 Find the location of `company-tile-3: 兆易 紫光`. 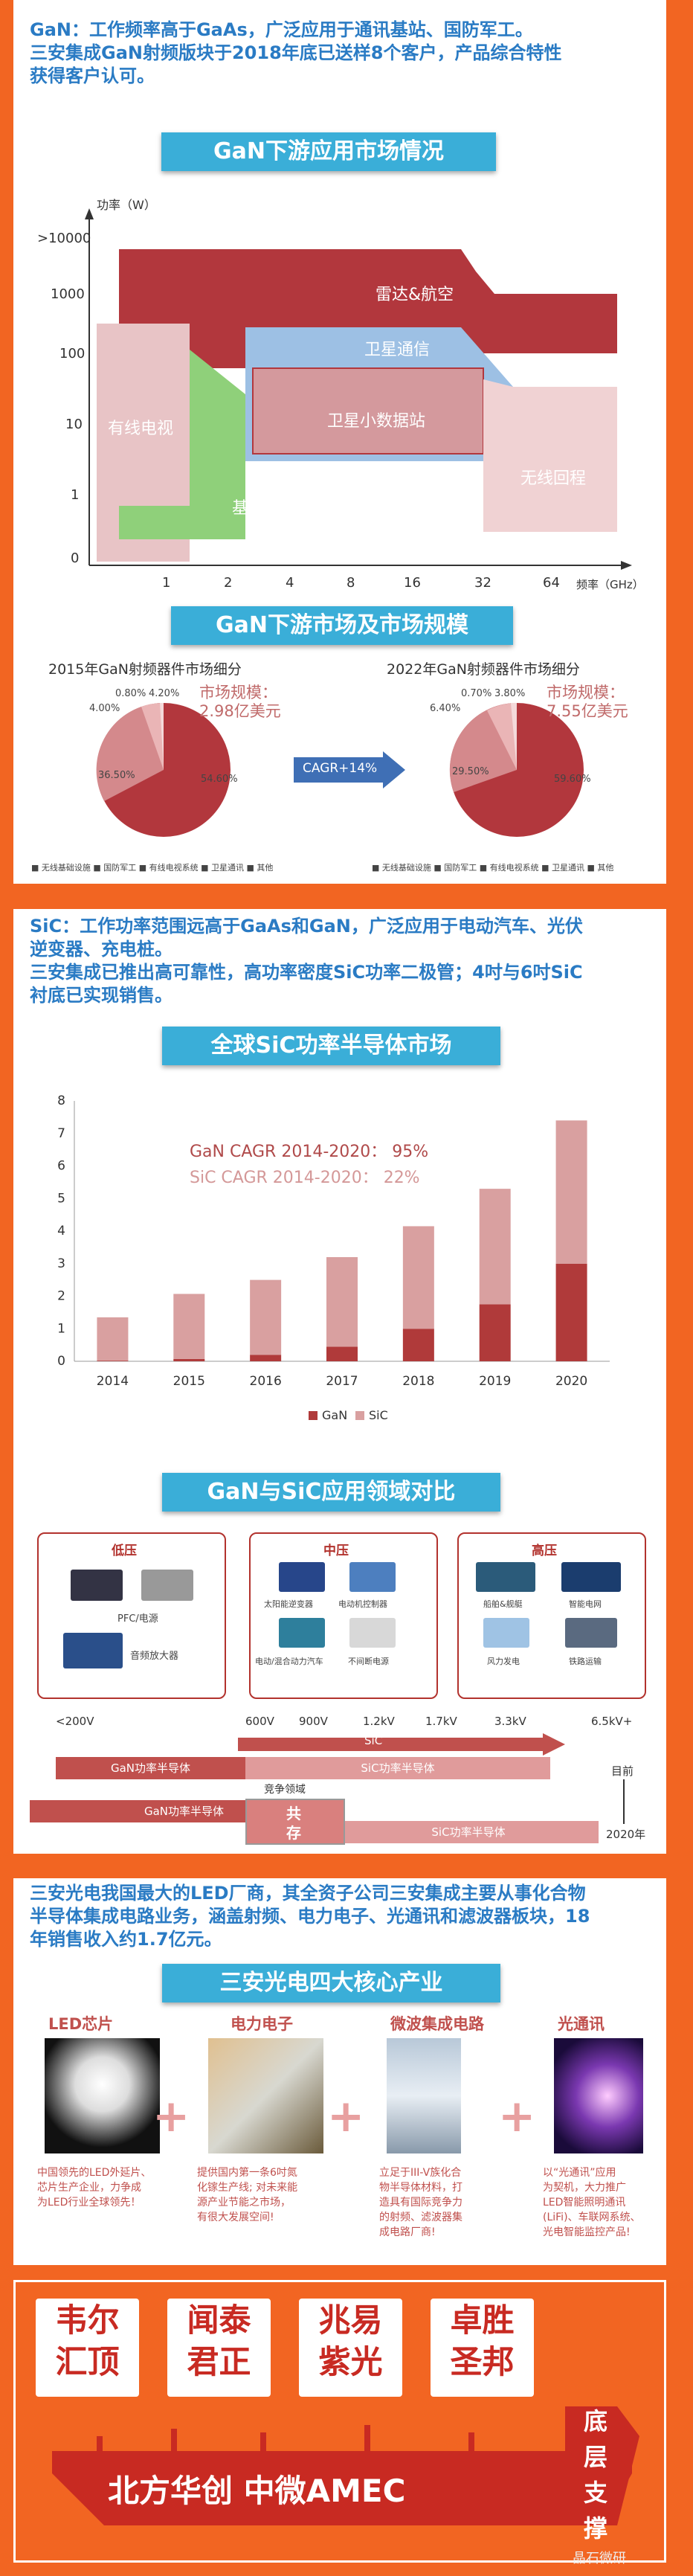

company-tile-3: 兆易 紫光 is located at coordinates (350, 2348).